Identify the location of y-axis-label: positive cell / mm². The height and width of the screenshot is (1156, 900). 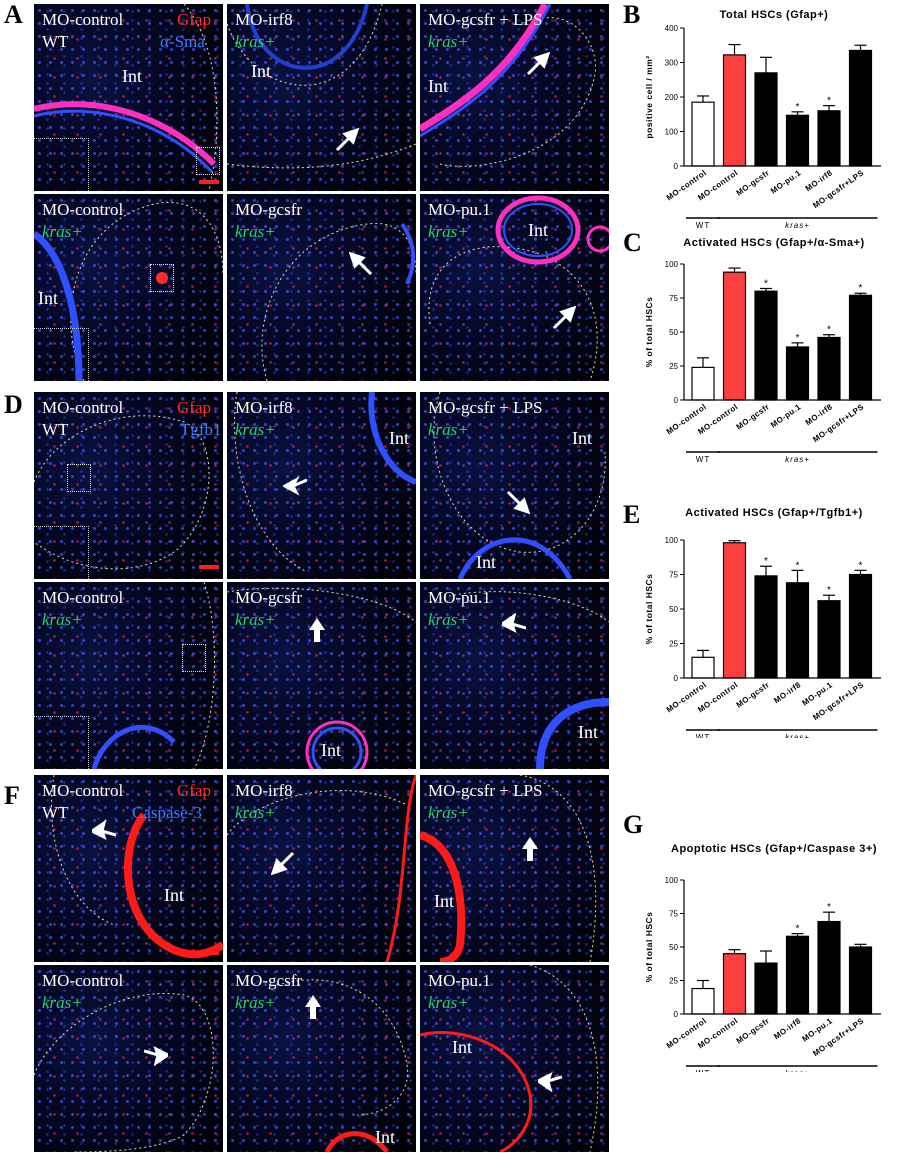
(649, 96).